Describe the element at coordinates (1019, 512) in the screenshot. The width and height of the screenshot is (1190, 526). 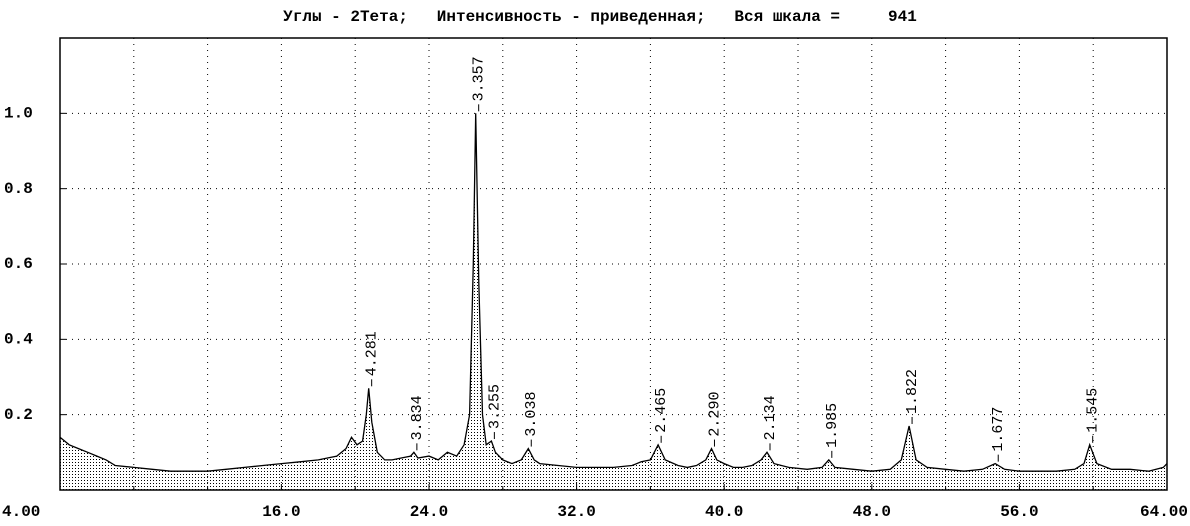
I see `x-tick-label: 56.0` at that location.